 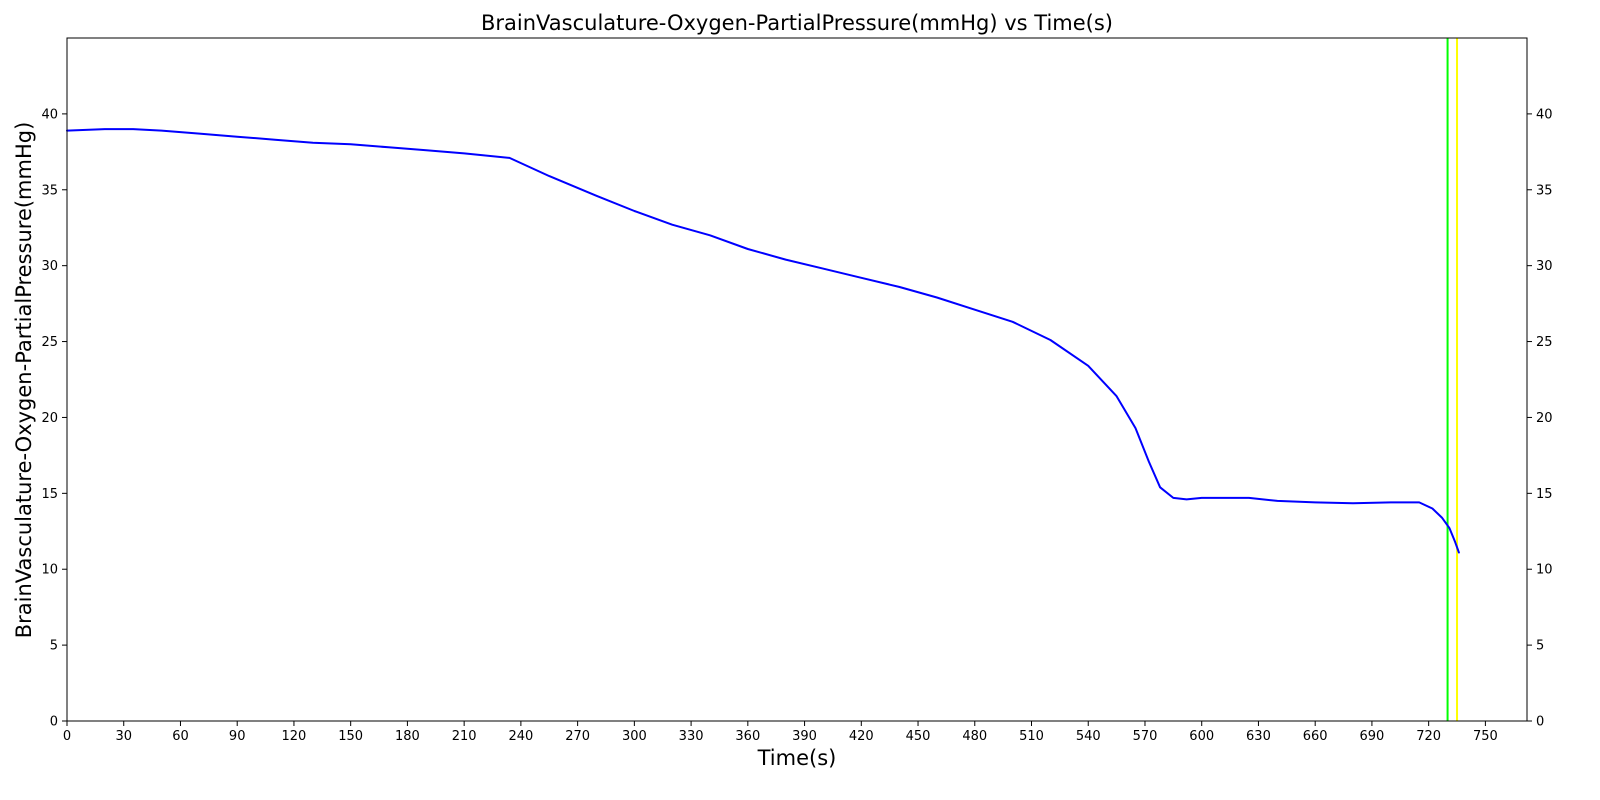 What do you see at coordinates (861, 736) in the screenshot?
I see `x-tick-label: 420` at bounding box center [861, 736].